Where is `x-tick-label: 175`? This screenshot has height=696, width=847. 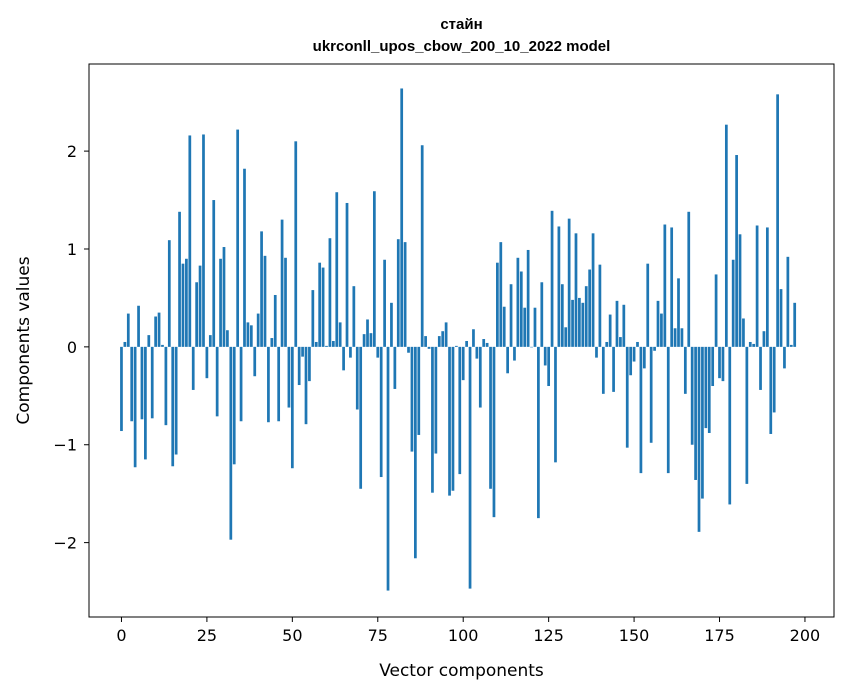
x-tick-label: 175 is located at coordinates (719, 635).